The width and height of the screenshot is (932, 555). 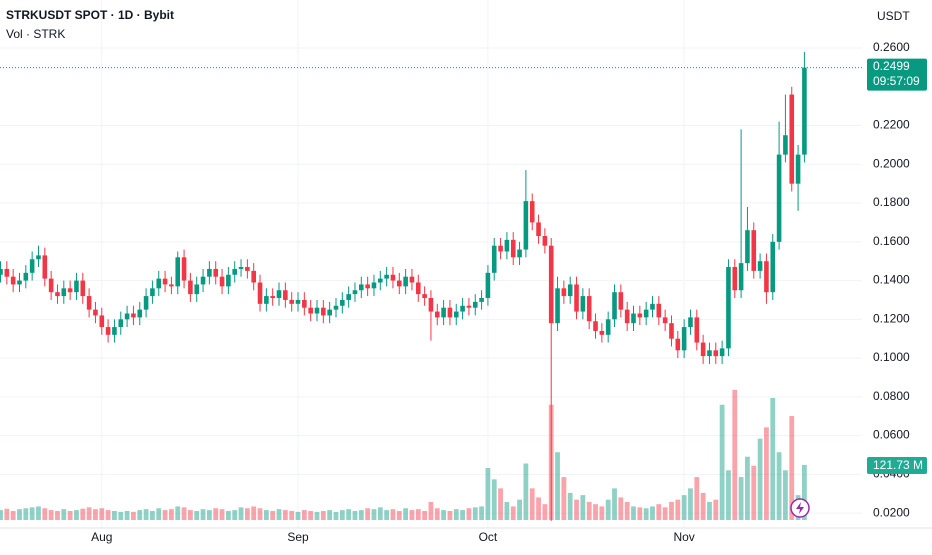 I want to click on chart-title: STRKUSDT SPOT · 1D · Bybit, so click(x=90, y=15).